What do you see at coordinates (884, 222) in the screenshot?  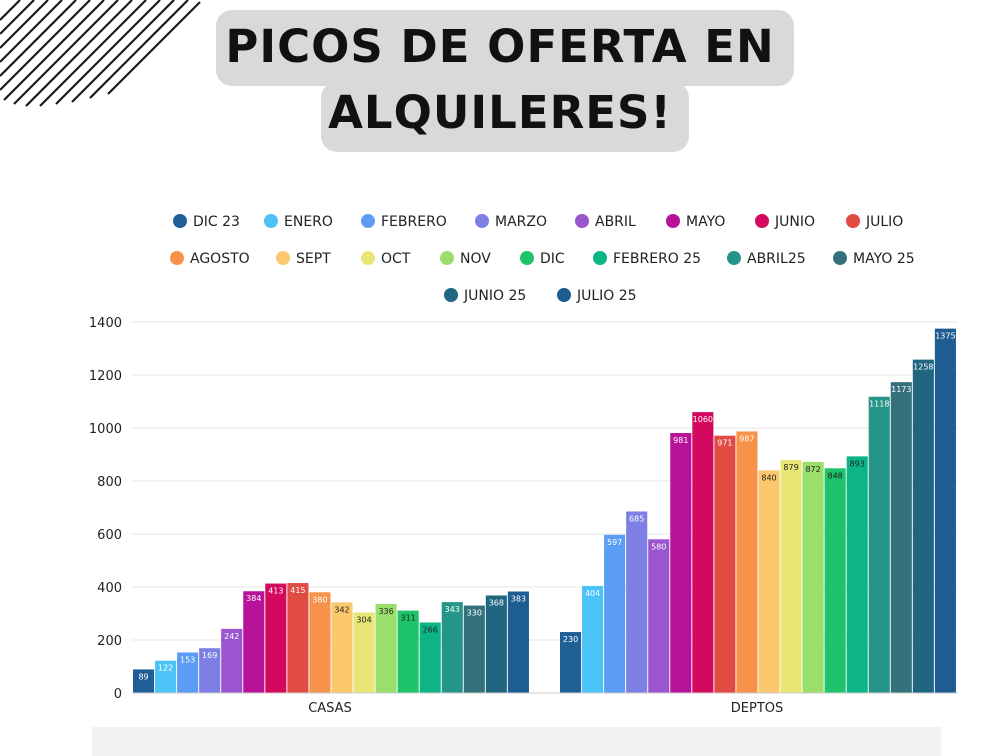 I see `legend-label: JULIO` at bounding box center [884, 222].